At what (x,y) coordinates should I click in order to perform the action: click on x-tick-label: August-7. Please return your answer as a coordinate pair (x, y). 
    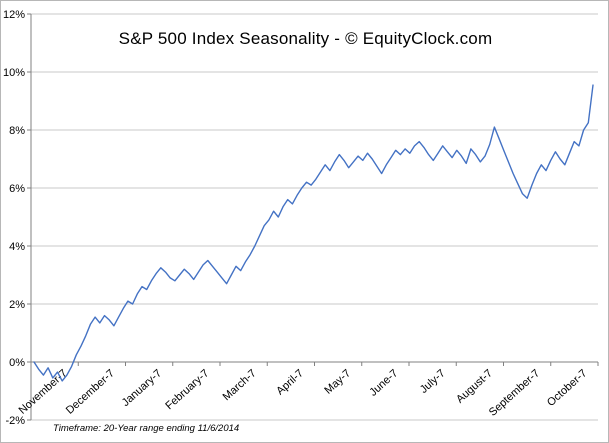
    Looking at the image, I should click on (474, 386).